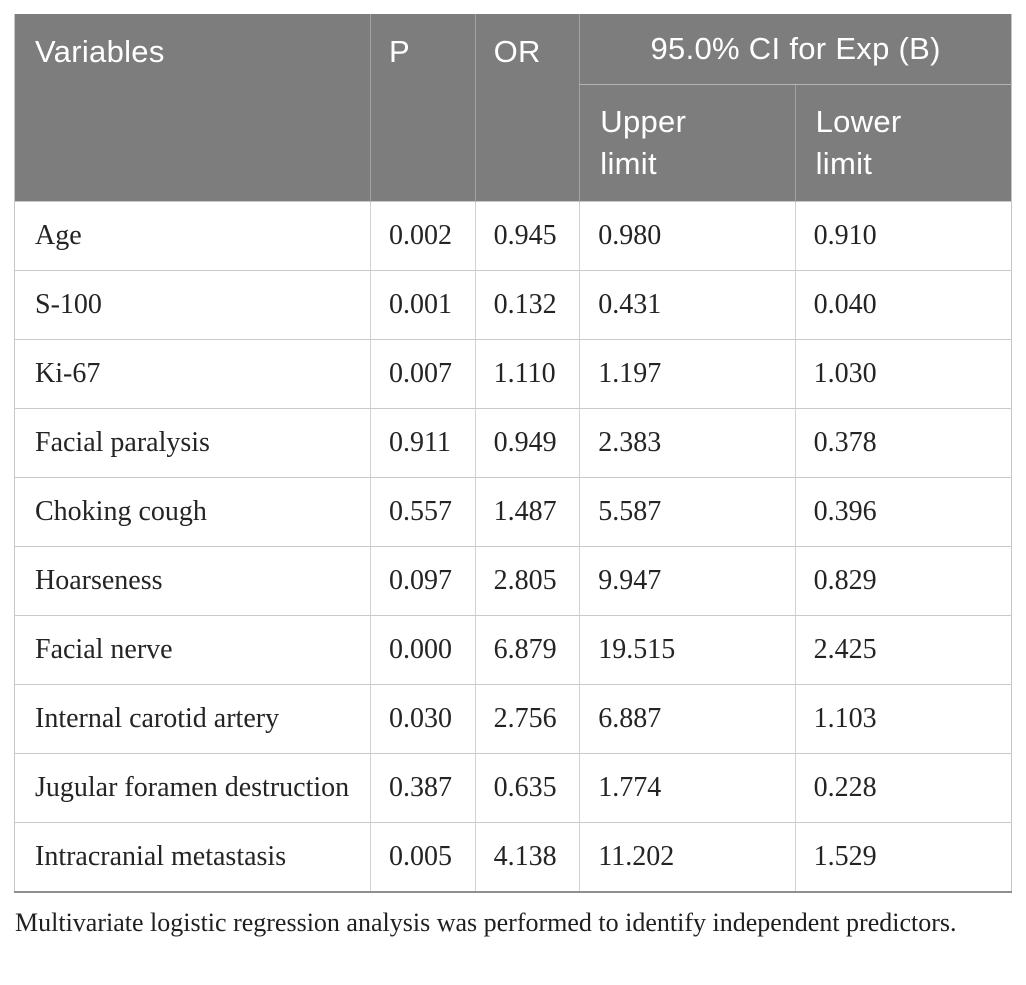 Image resolution: width=1026 pixels, height=985 pixels. Describe the element at coordinates (422, 512) in the screenshot. I see `cell-p: 0.557` at that location.